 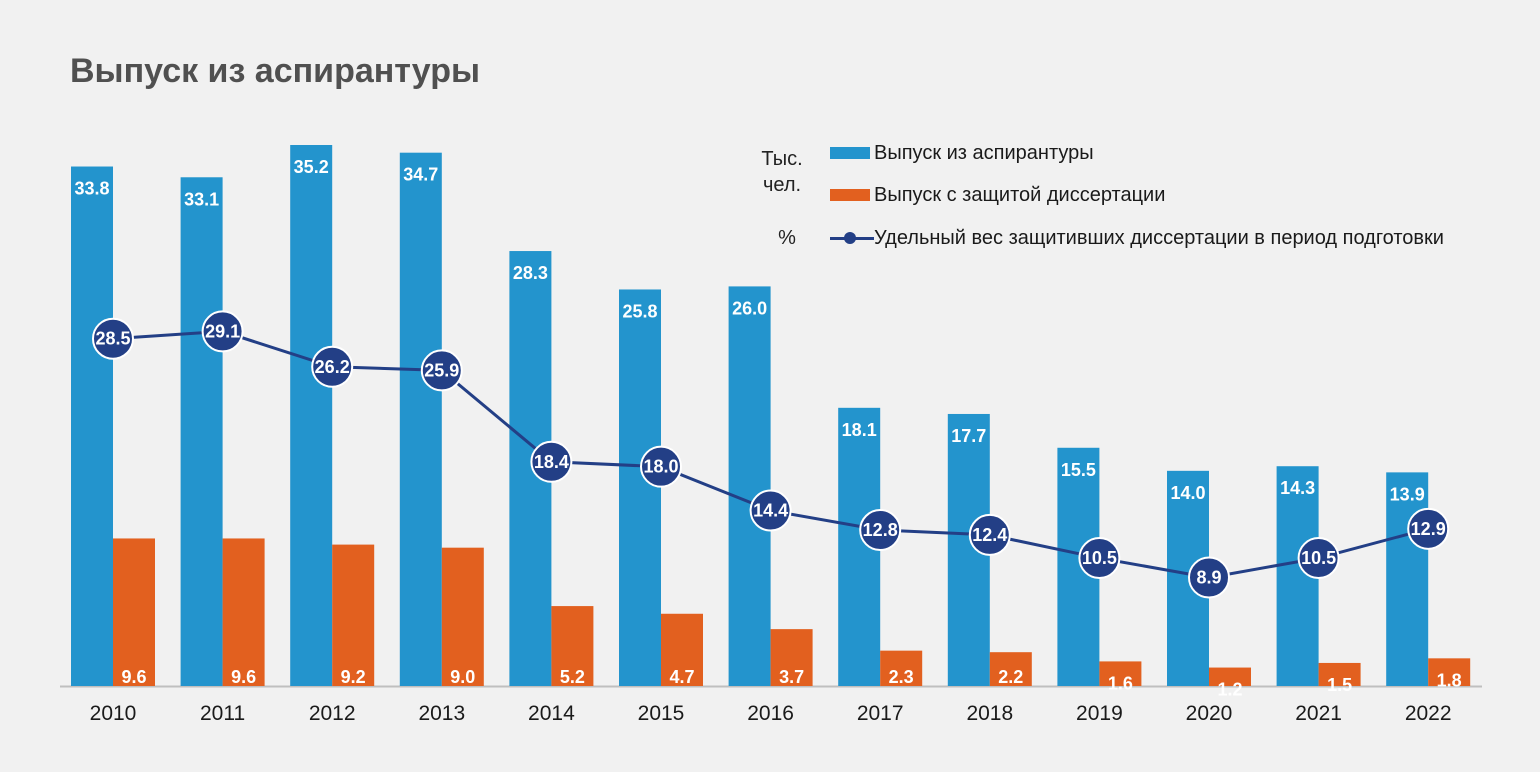 I want to click on legend-item-graduates: Выпуск из аспирантуры, so click(x=962, y=153).